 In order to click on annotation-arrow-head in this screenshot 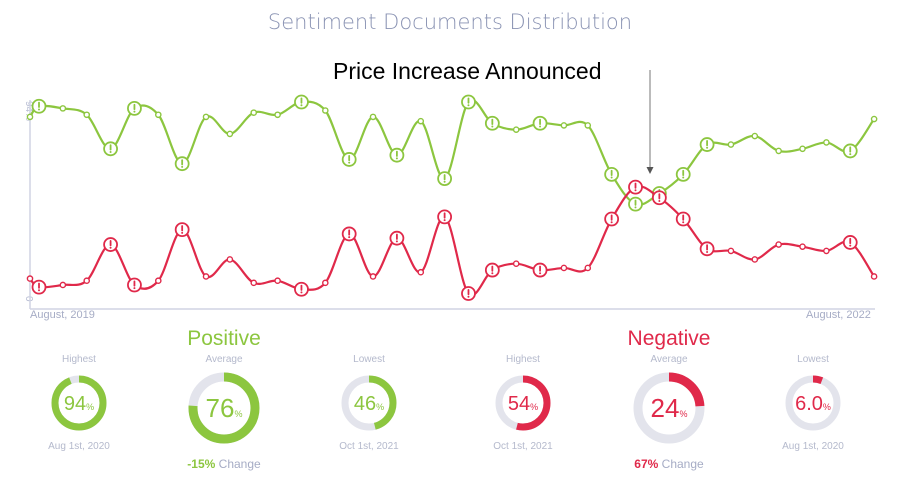, I will do `click(650, 170)`.